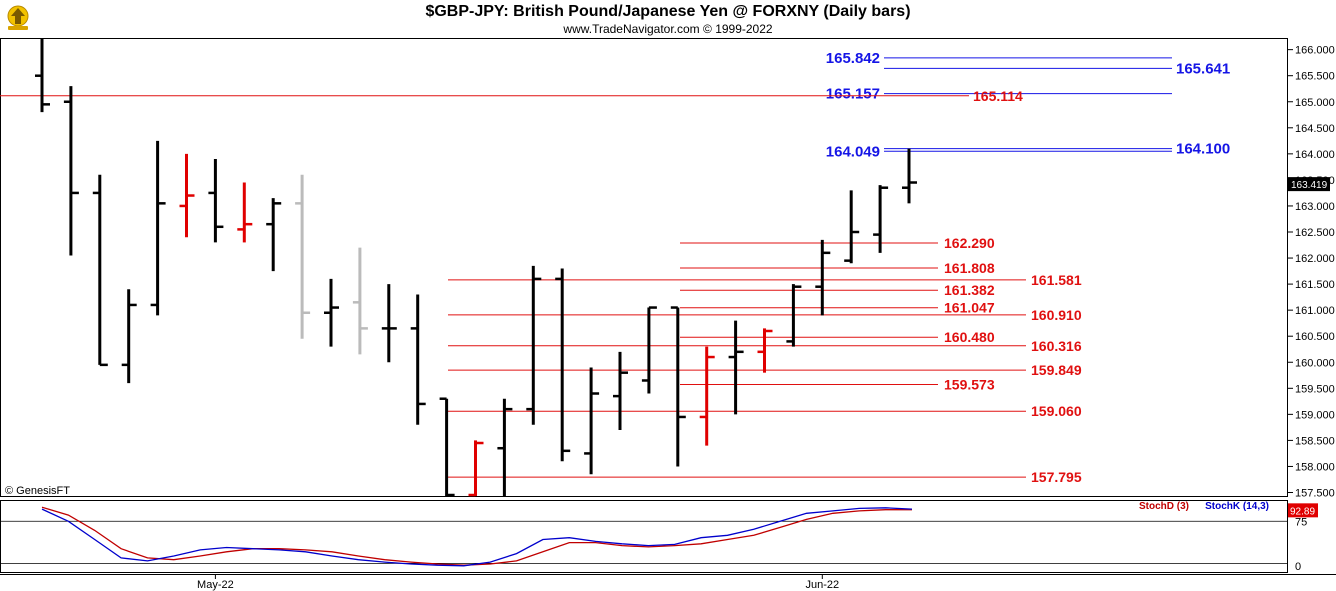  Describe the element at coordinates (853, 94) in the screenshot. I see `level-label: 165.157` at that location.